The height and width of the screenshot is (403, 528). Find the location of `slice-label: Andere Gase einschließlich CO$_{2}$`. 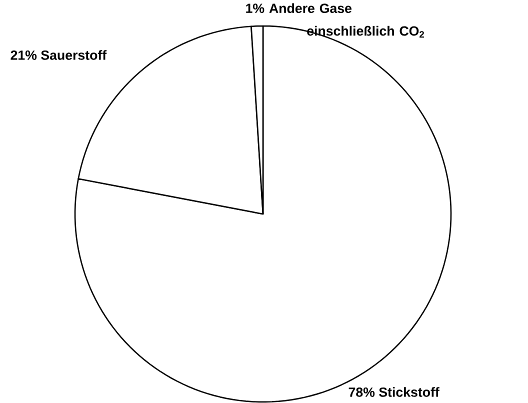

slice-label: Andere Gase einschließlich CO$_{2}$ is located at coordinates (346, 20).